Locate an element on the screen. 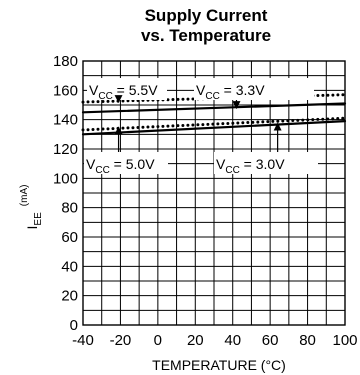  x-tick-label: 100 is located at coordinates (344, 340).